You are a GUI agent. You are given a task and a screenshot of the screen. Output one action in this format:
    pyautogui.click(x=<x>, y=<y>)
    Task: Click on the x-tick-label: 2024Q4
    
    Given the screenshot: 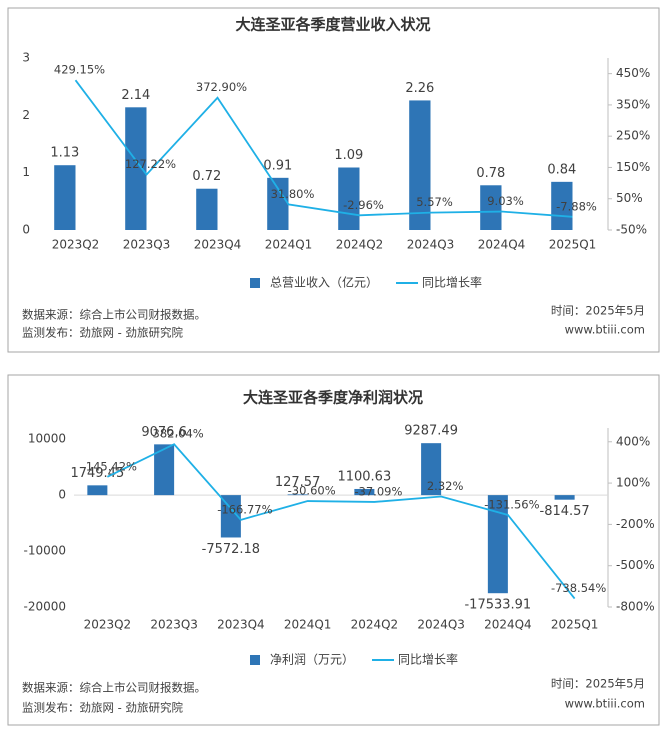 What is the action you would take?
    pyautogui.click(x=502, y=245)
    